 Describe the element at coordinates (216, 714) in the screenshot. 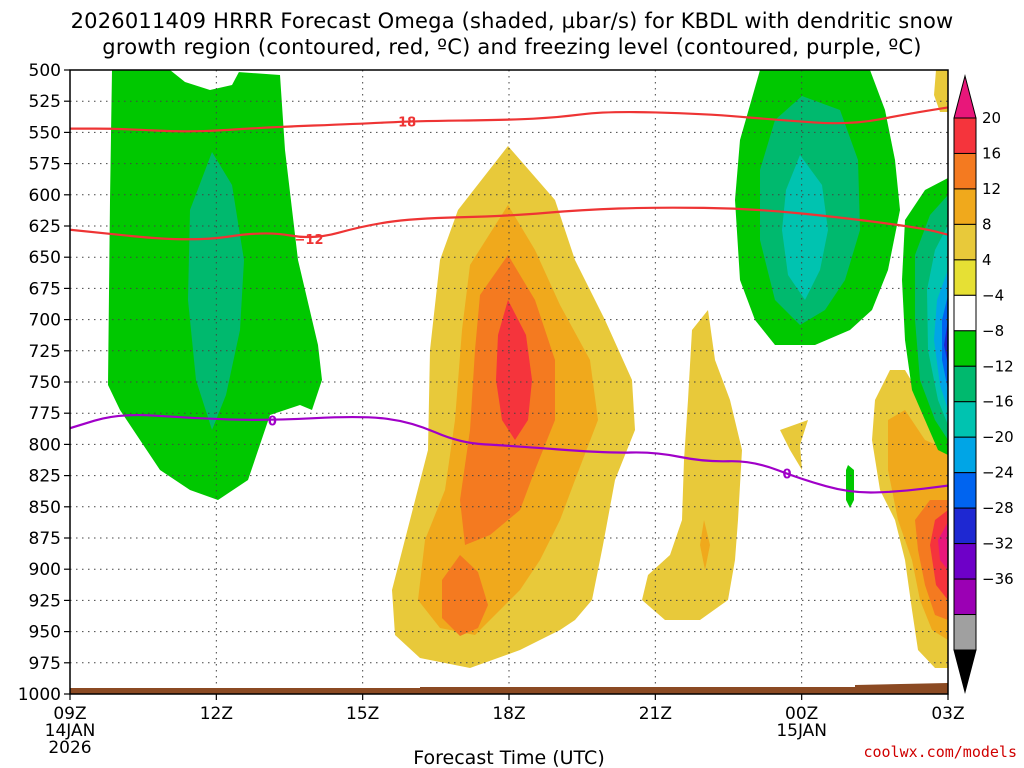

I see `x-tick-label: 12Z` at that location.